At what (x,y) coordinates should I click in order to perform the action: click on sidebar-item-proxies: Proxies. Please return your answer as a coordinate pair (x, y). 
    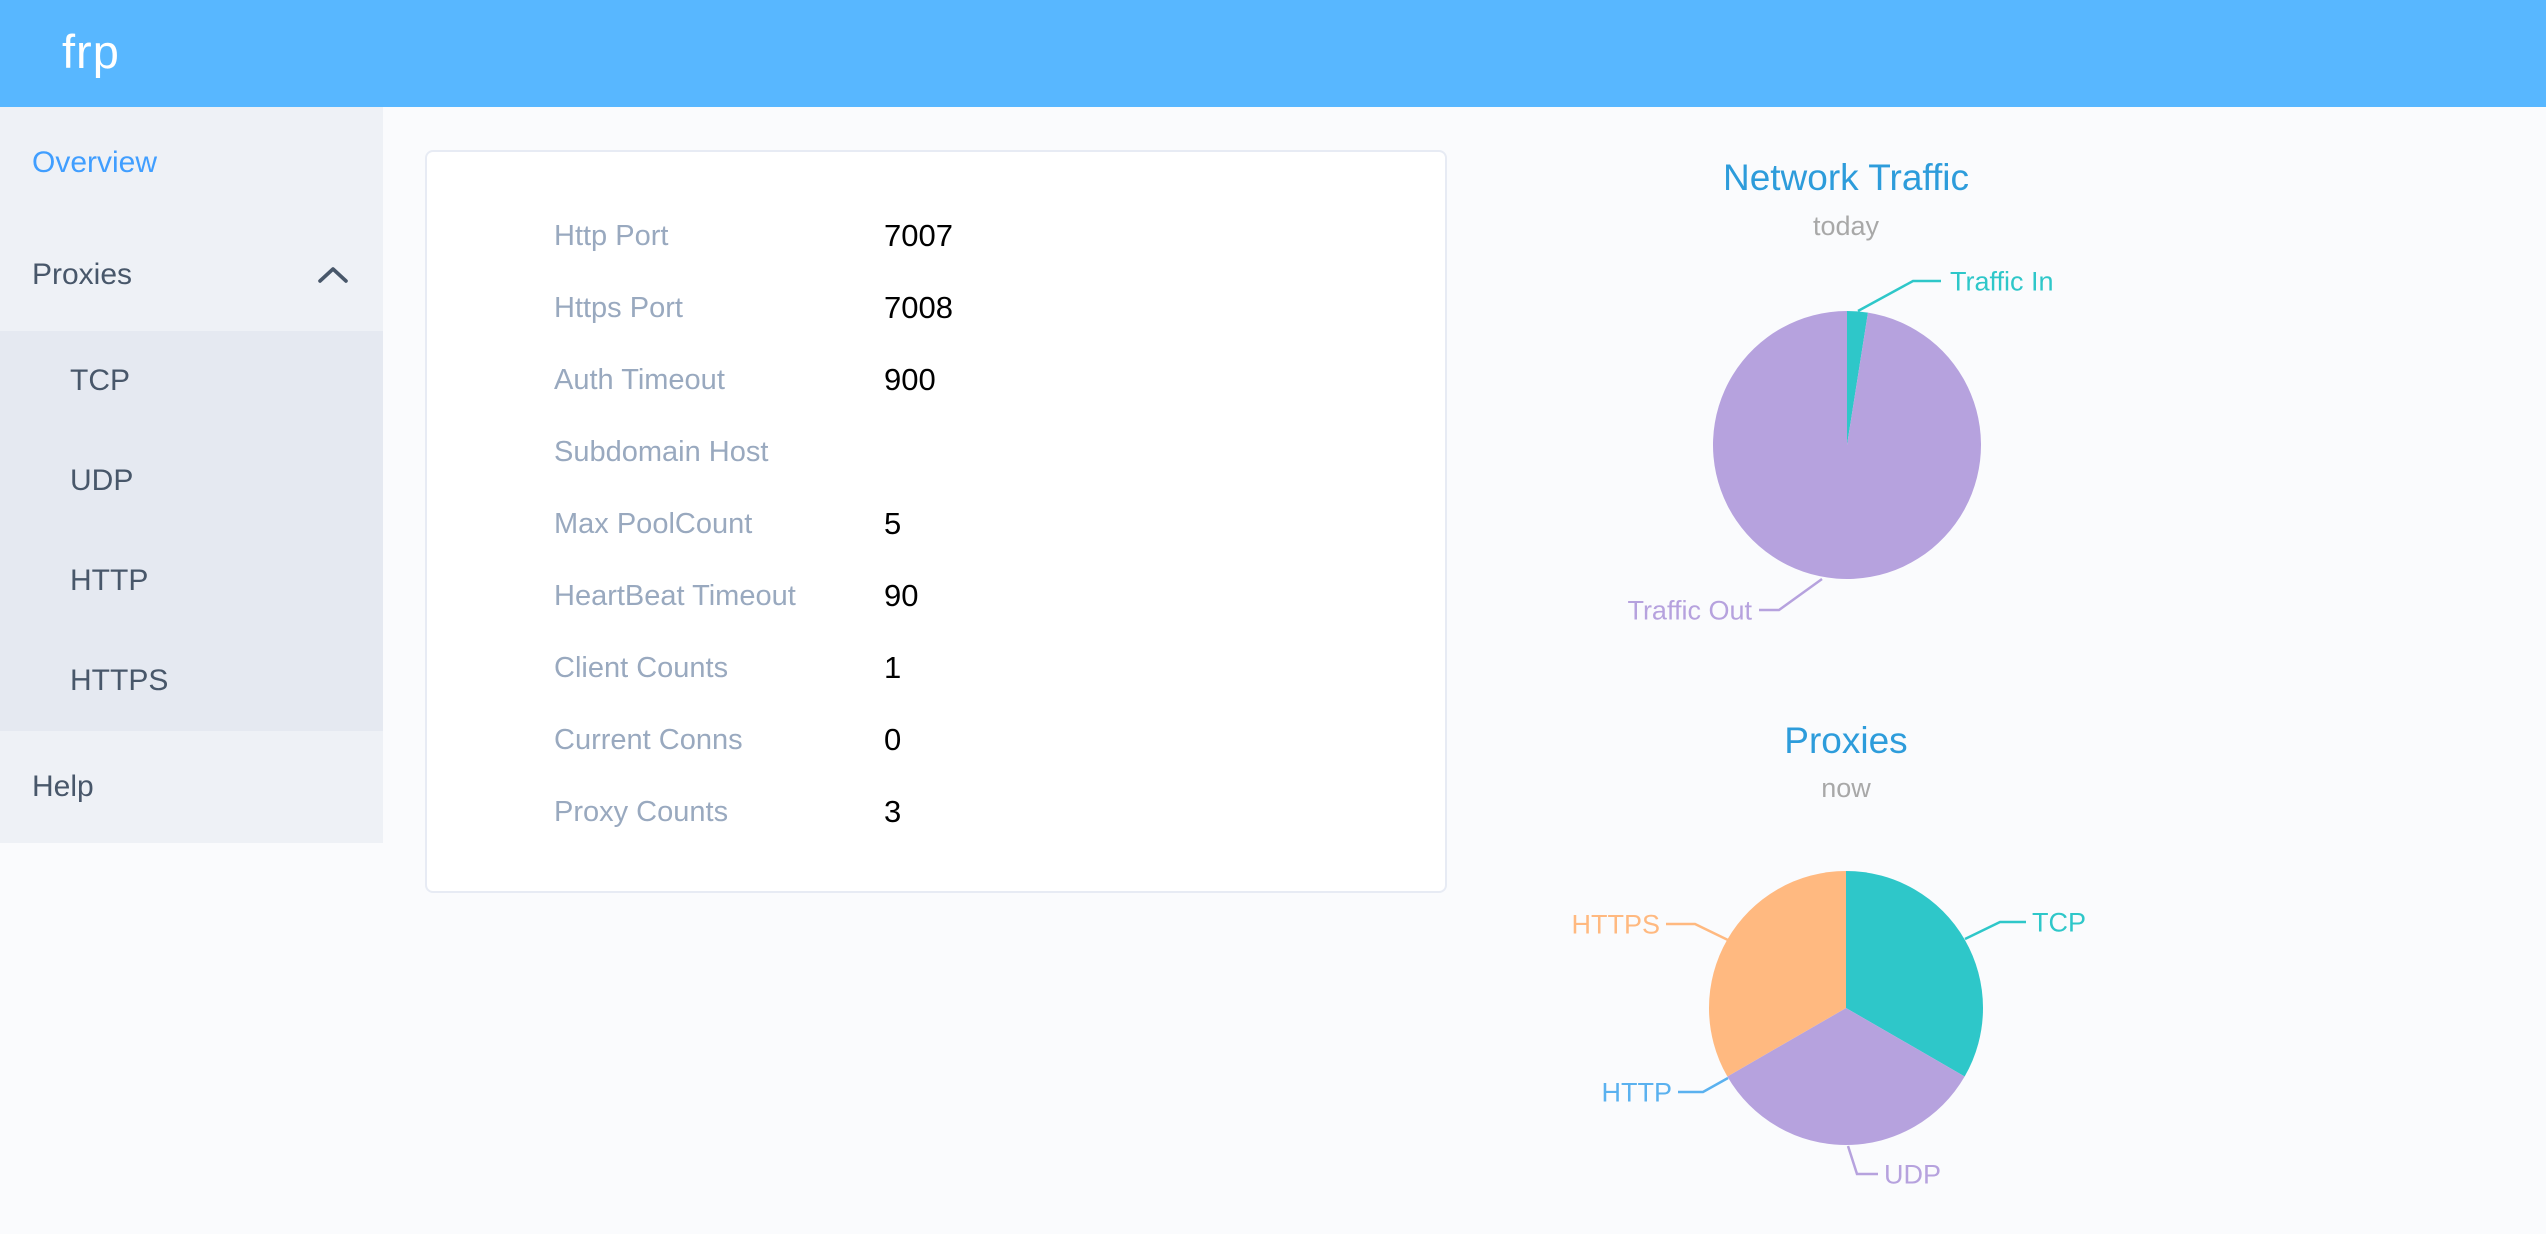
    Looking at the image, I should click on (191, 275).